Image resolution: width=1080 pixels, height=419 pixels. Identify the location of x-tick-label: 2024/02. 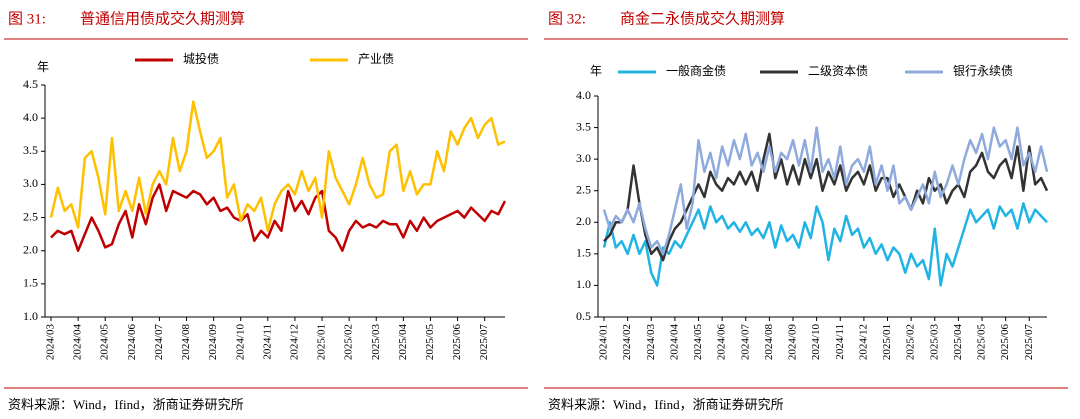
(627, 342).